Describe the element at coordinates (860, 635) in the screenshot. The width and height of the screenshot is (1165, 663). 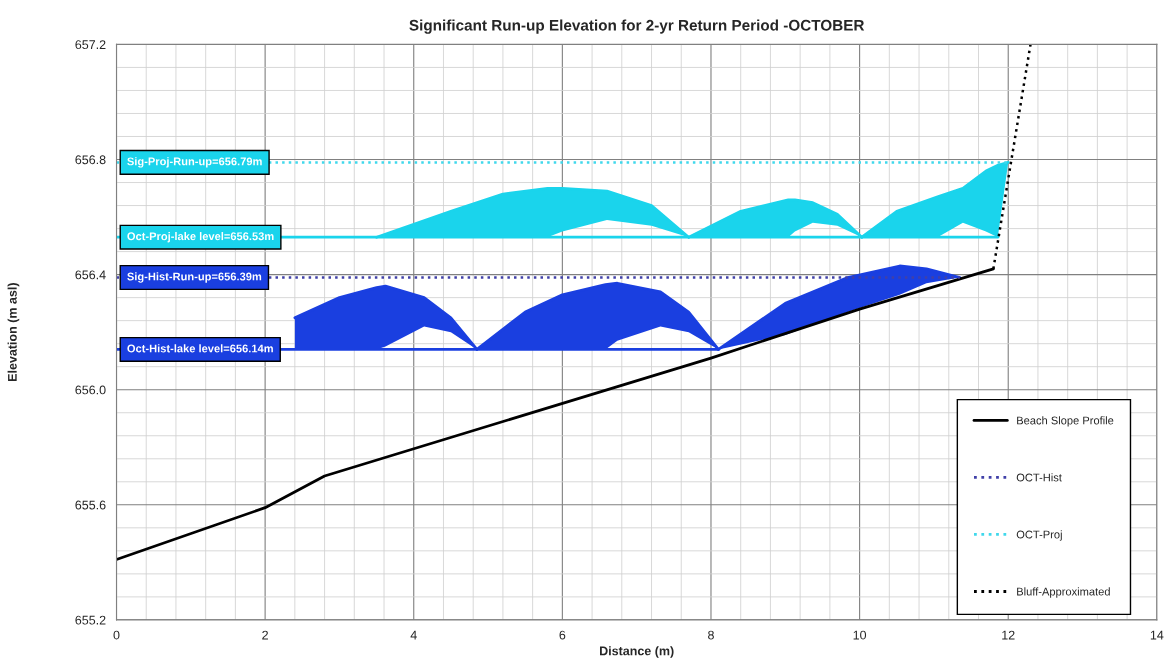
I see `x-tick-label: 10` at that location.